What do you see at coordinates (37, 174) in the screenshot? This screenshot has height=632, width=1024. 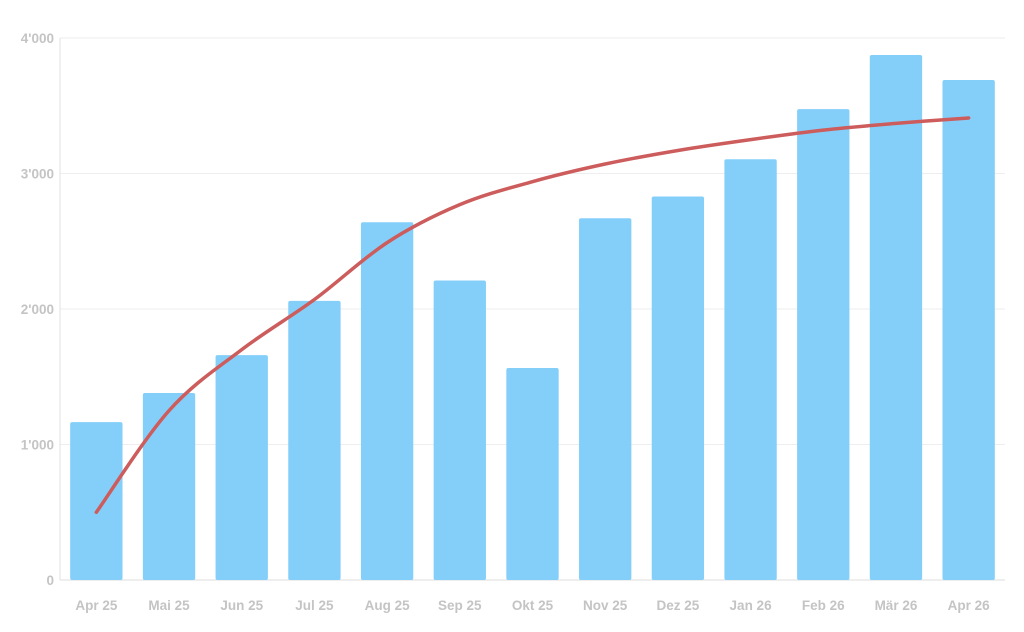 I see `y-tick-label: 3'000` at bounding box center [37, 174].